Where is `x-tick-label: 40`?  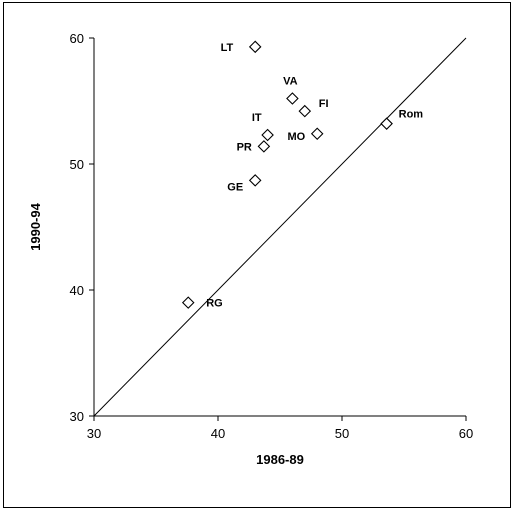 x-tick-label: 40 is located at coordinates (218, 433).